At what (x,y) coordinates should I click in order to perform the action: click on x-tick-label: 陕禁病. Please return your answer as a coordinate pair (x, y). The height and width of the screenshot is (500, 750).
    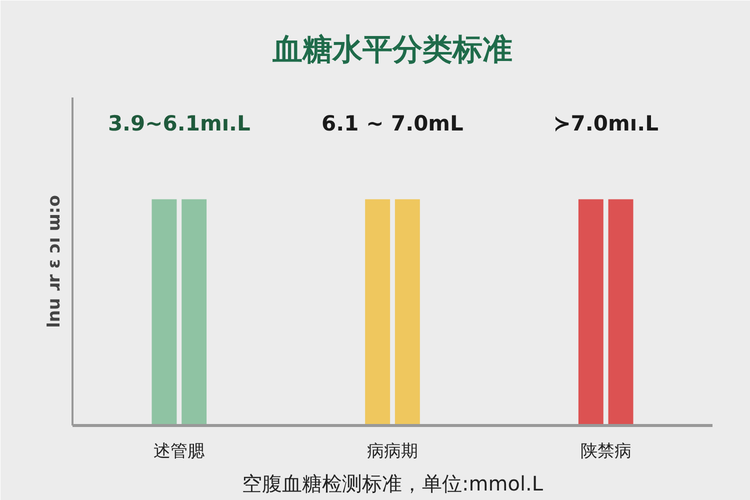
    Looking at the image, I should click on (606, 452).